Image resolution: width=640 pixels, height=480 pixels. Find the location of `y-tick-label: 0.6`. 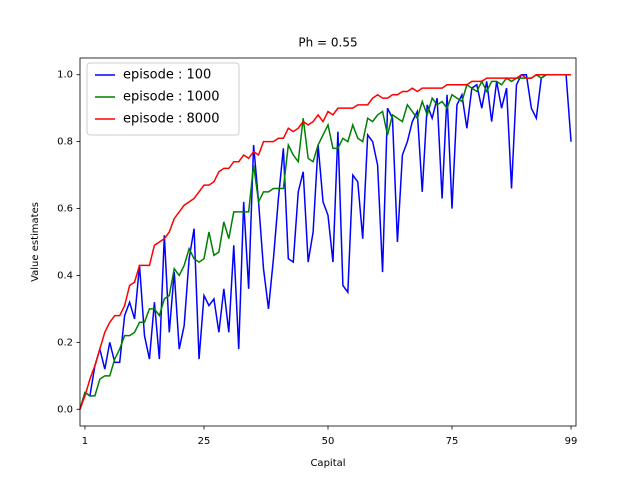

y-tick-label: 0.6 is located at coordinates (65, 209).